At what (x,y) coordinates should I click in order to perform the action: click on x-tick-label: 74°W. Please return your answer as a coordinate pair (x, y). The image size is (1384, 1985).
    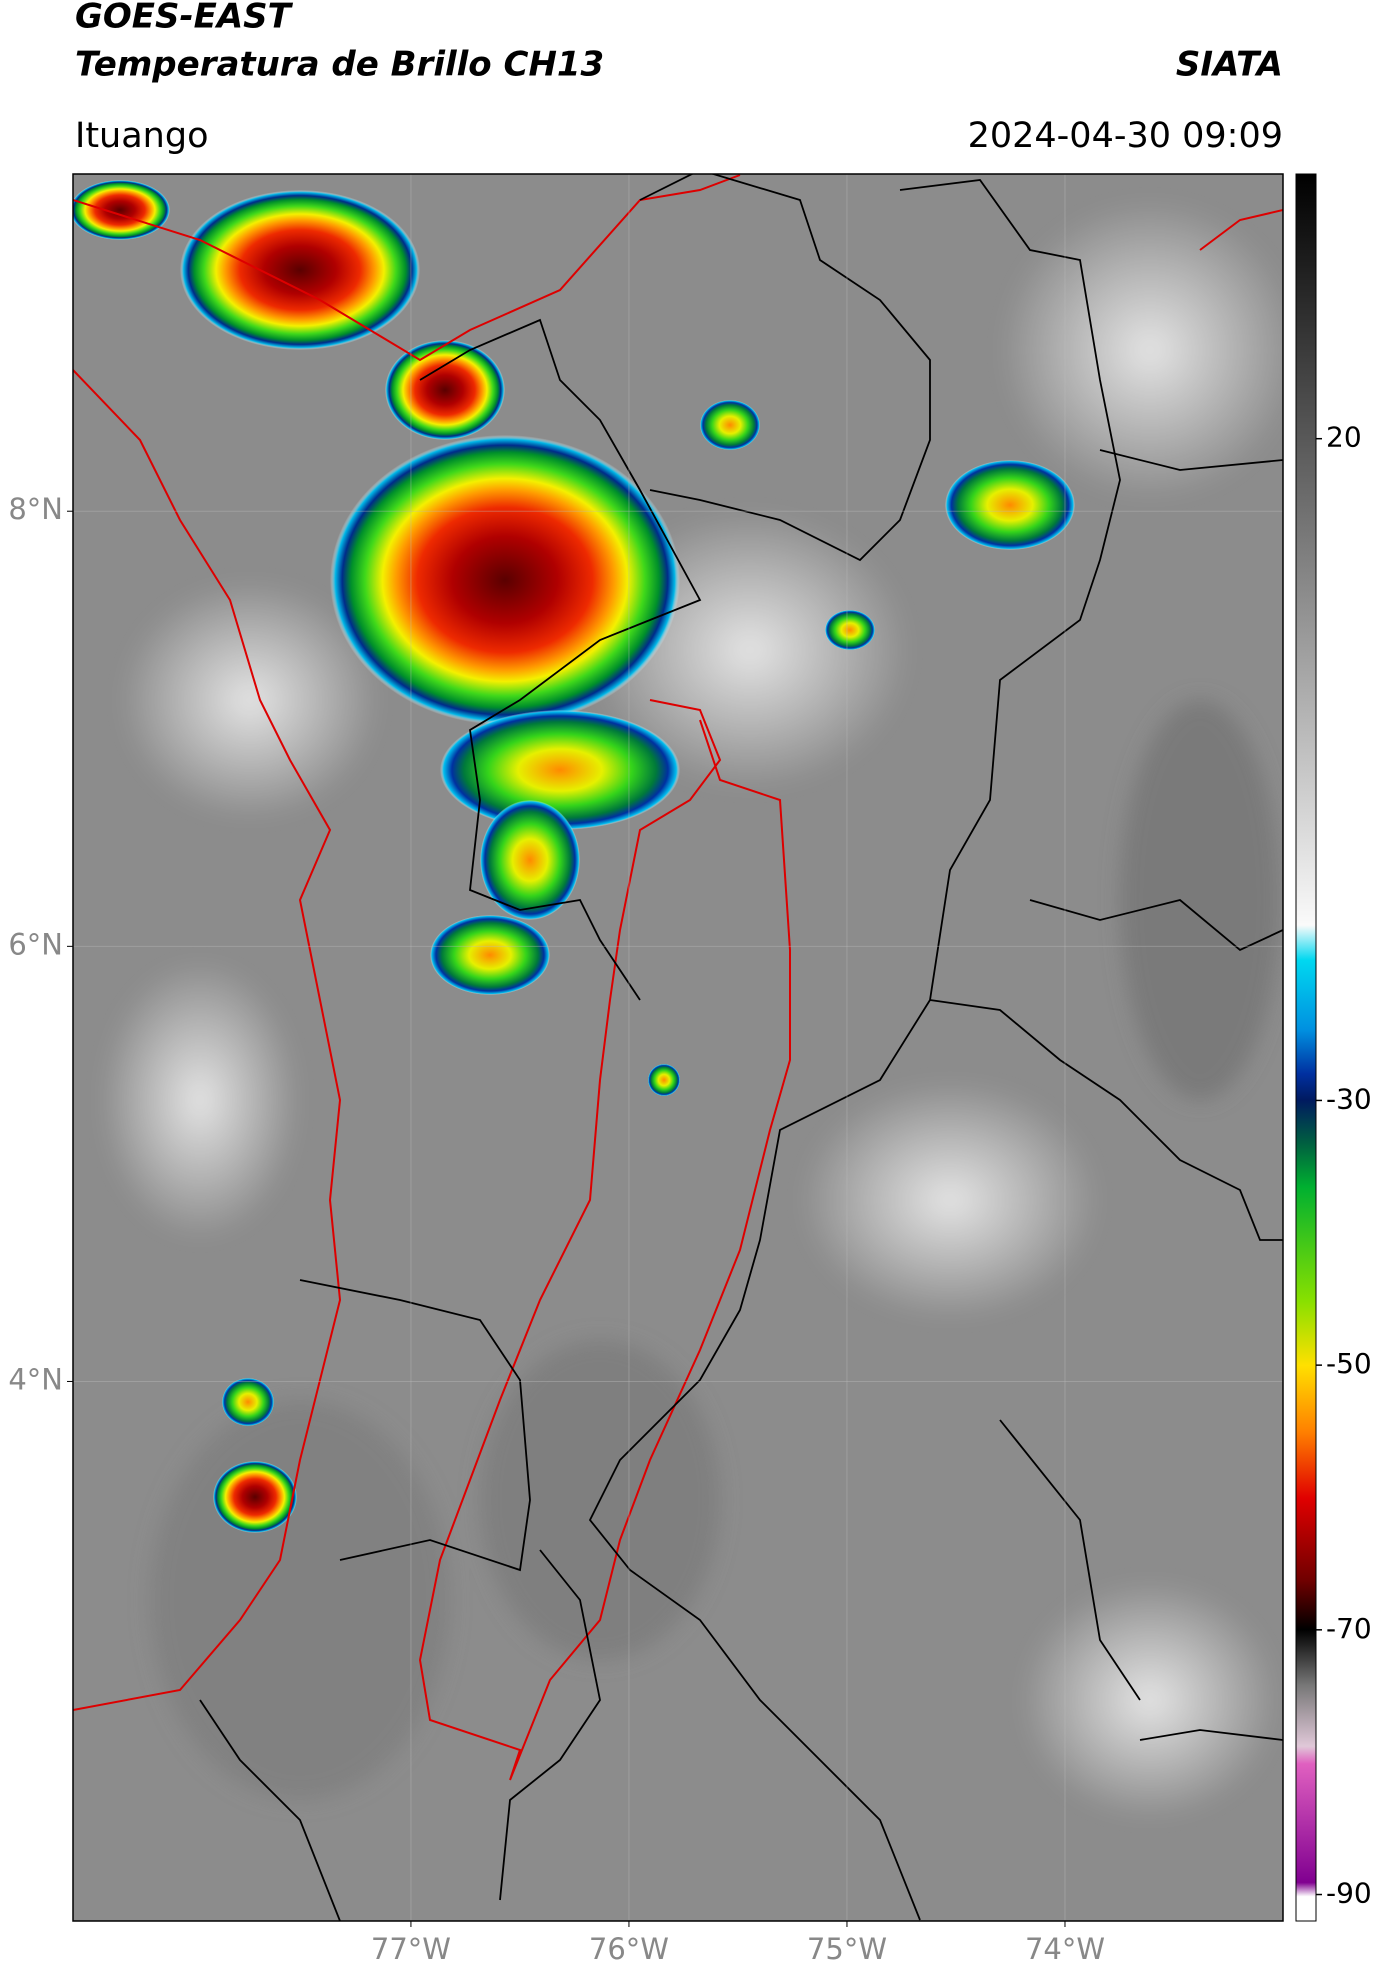
    Looking at the image, I should click on (1065, 1949).